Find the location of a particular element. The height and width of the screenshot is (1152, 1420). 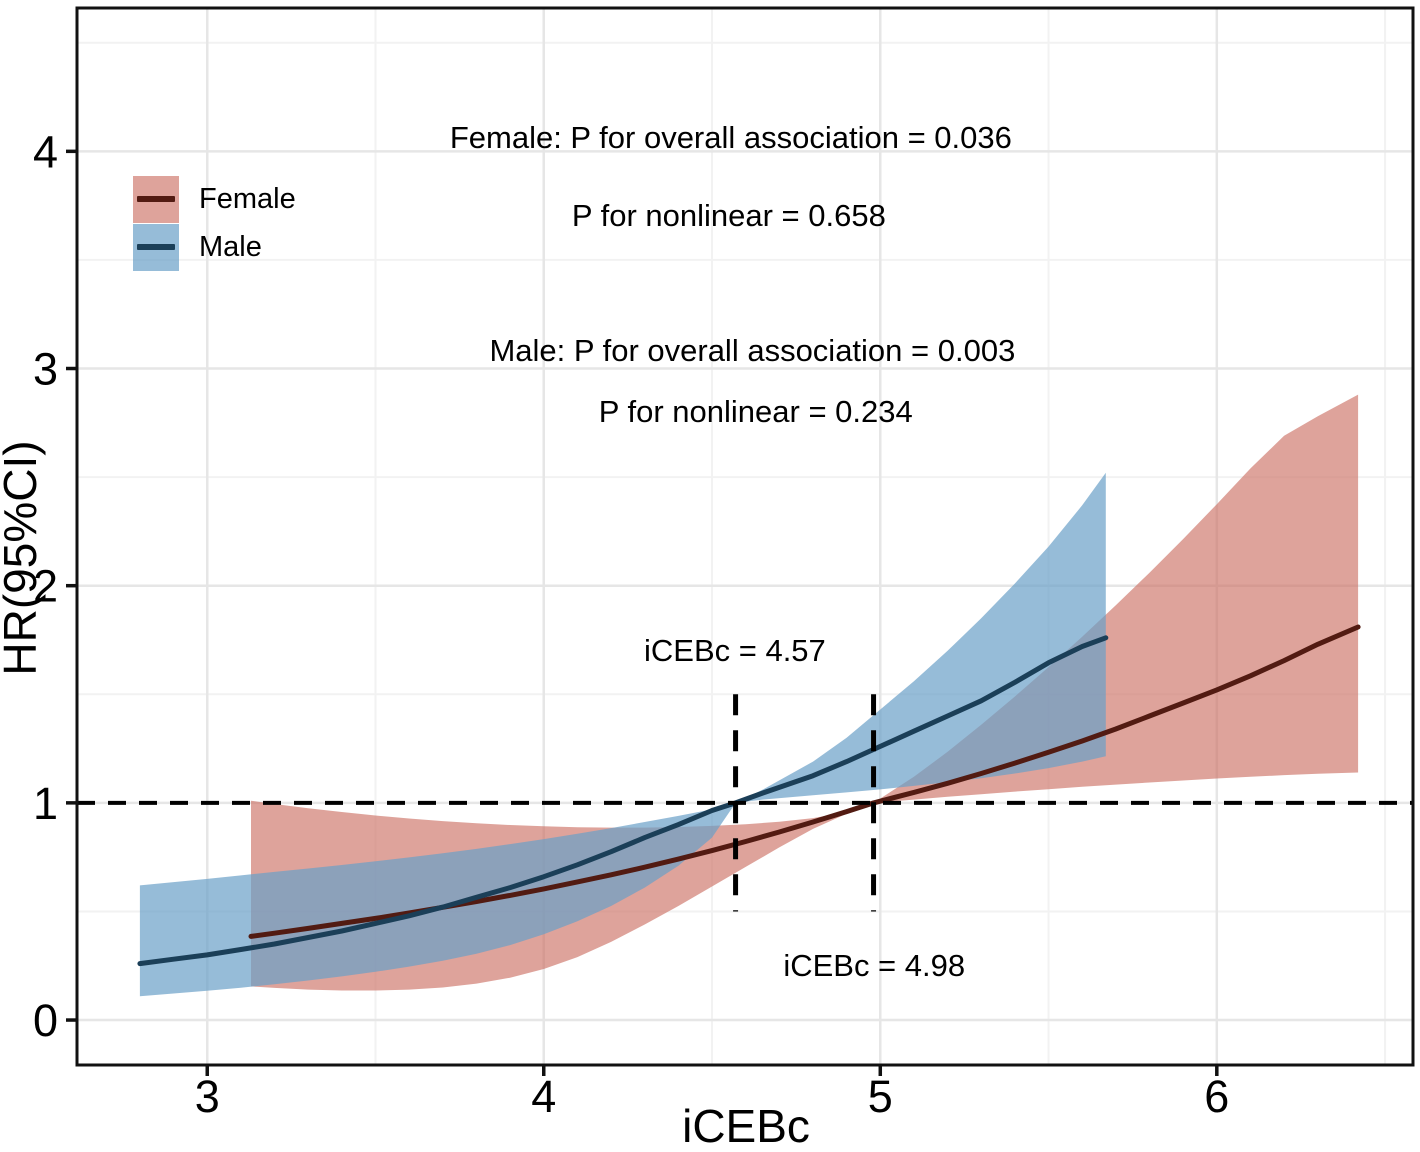

y-tick-label-3: 3 is located at coordinates (45, 369).